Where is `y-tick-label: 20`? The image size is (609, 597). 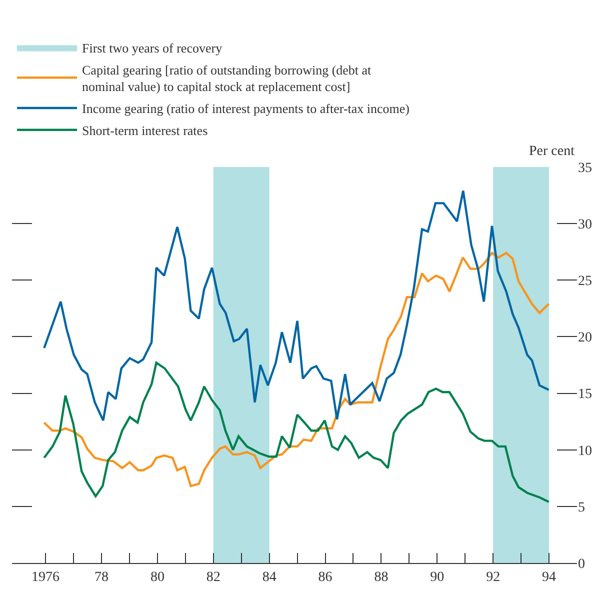
y-tick-label: 20 is located at coordinates (585, 338).